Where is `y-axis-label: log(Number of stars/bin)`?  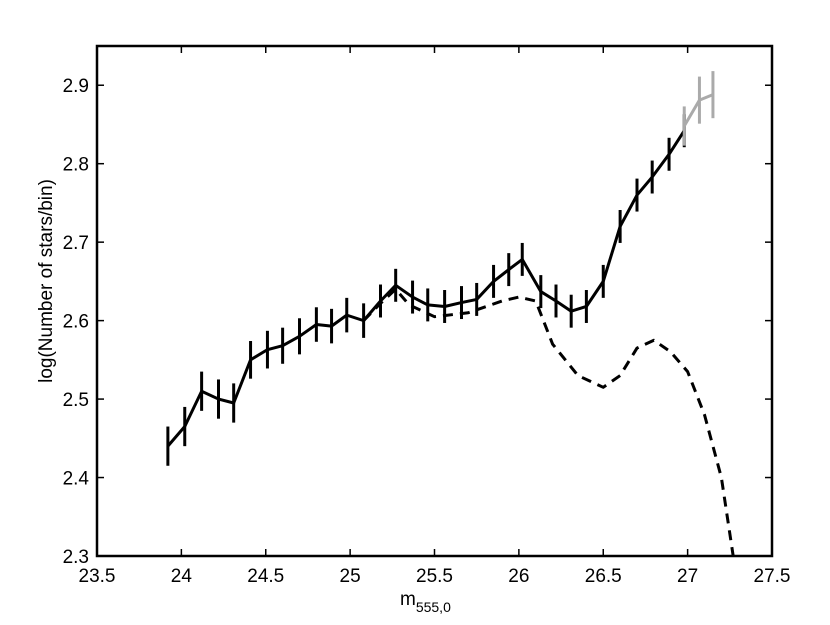 y-axis-label: log(Number of stars/bin) is located at coordinates (46, 281).